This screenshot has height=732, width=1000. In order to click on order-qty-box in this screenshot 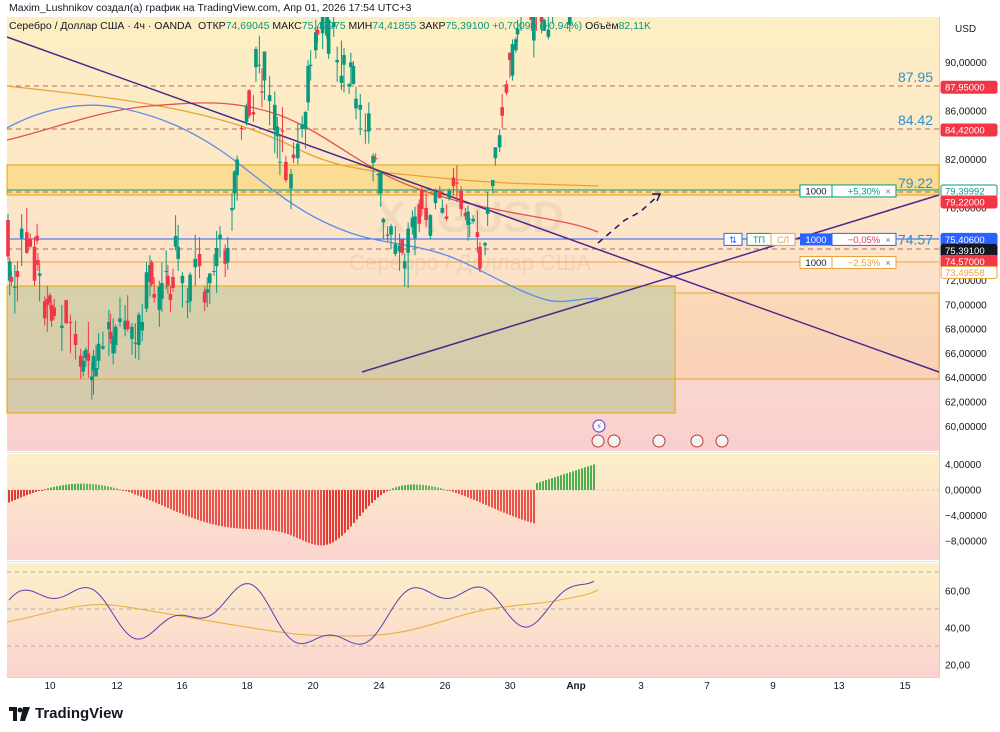, I will do `click(816, 239)`.